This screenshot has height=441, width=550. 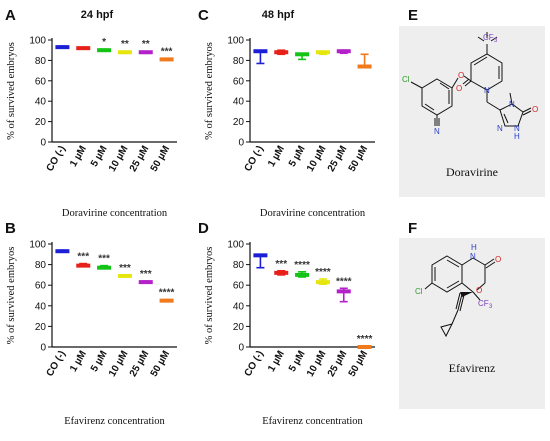 What do you see at coordinates (500, 128) in the screenshot?
I see `atom-label-triazole-nitrogen-2: N` at bounding box center [500, 128].